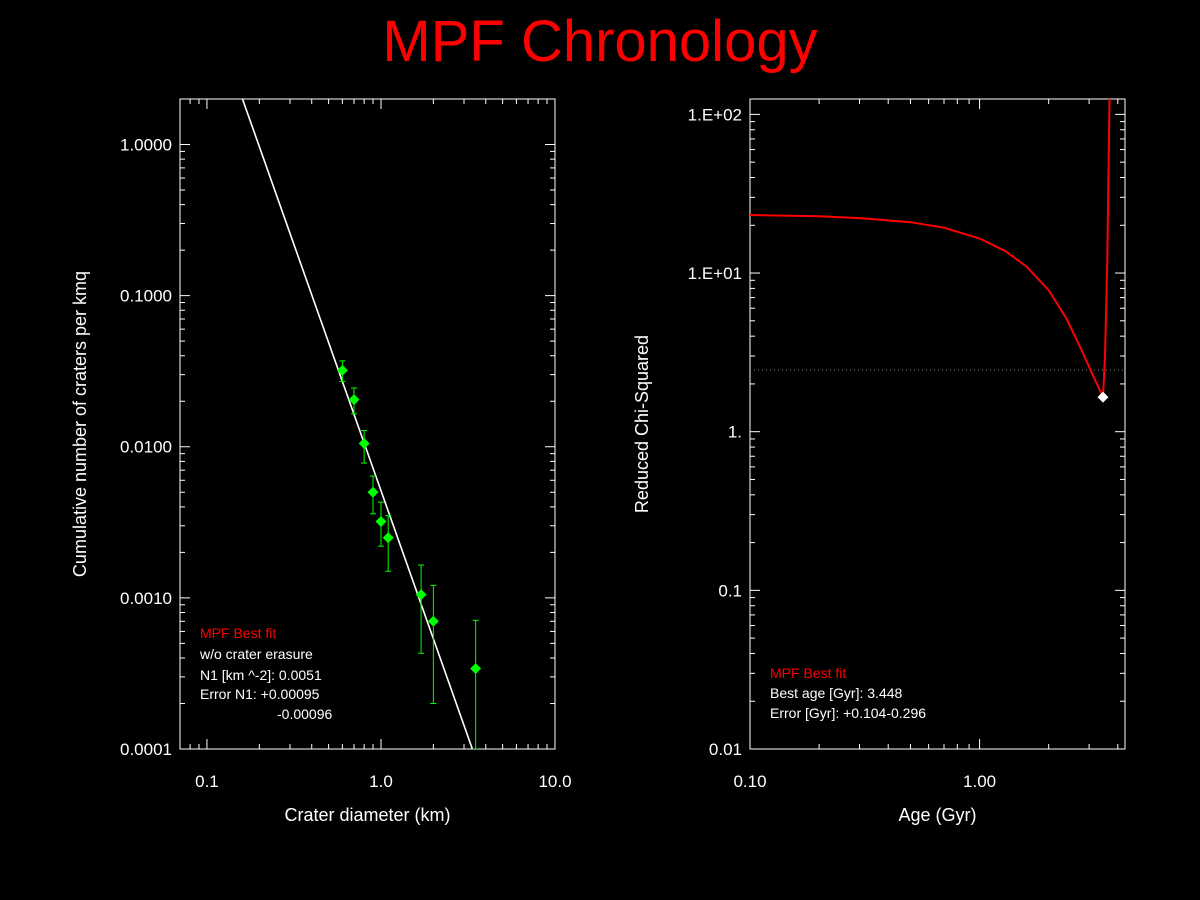 The image size is (1200, 900). What do you see at coordinates (715, 114) in the screenshot?
I see `y-tick-label: 1.E+02` at bounding box center [715, 114].